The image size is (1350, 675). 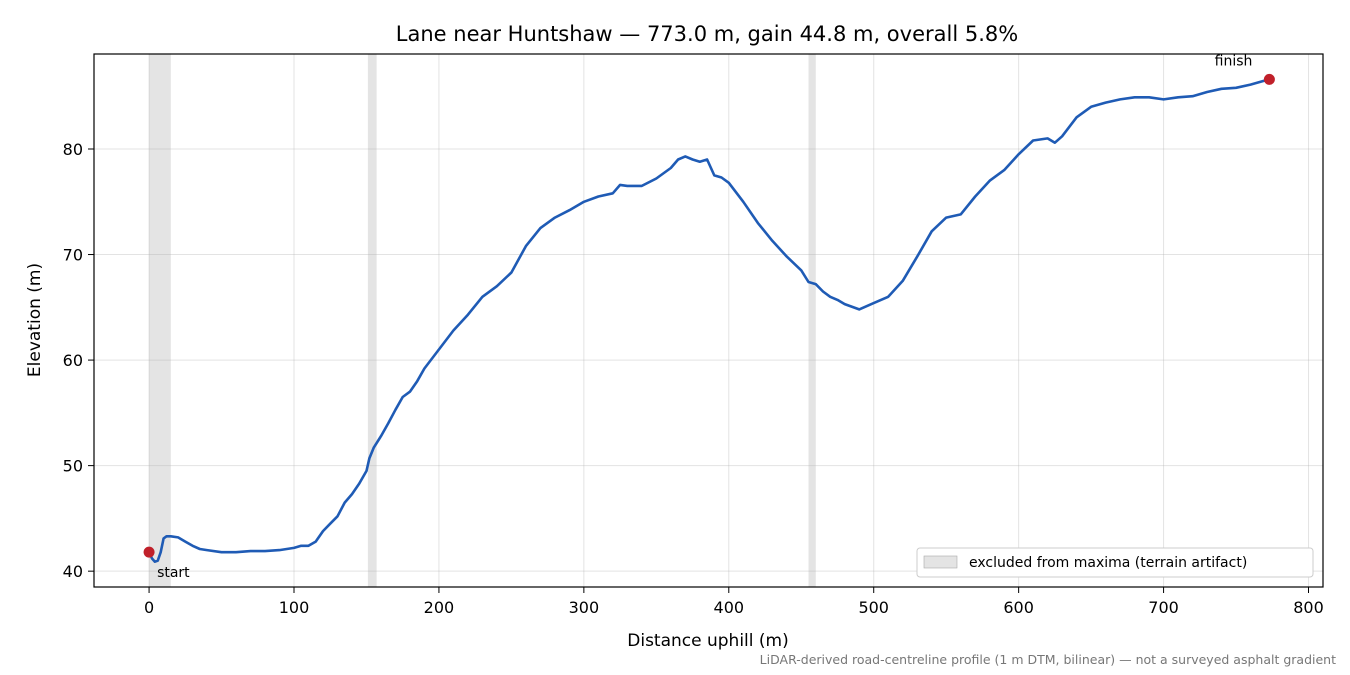 I want to click on finish-marker, so click(x=1269, y=79).